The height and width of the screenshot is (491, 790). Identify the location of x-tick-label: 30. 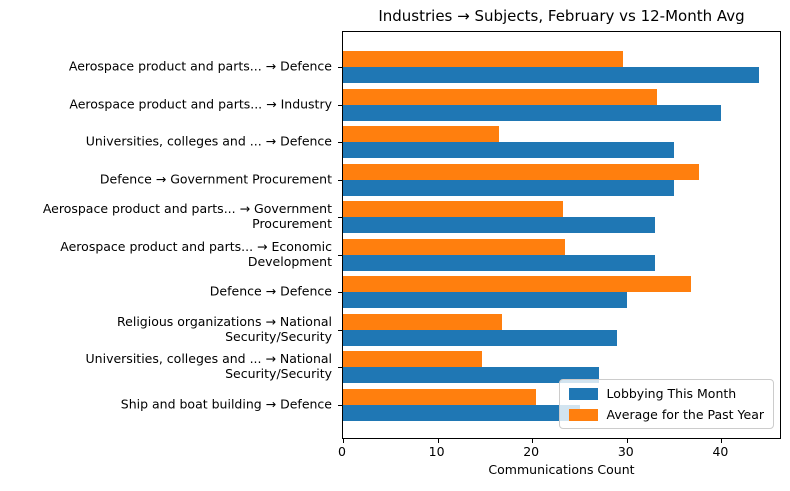
(625, 451).